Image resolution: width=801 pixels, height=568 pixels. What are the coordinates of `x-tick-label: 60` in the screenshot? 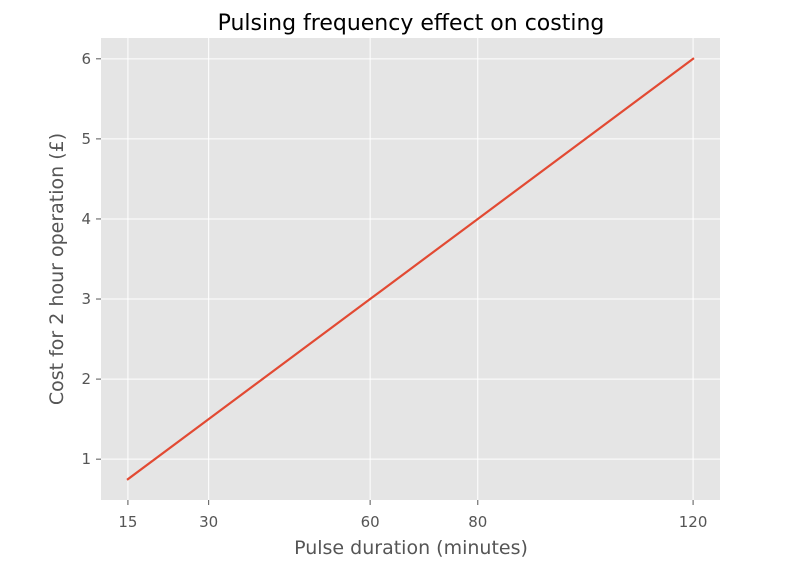 It's located at (370, 522).